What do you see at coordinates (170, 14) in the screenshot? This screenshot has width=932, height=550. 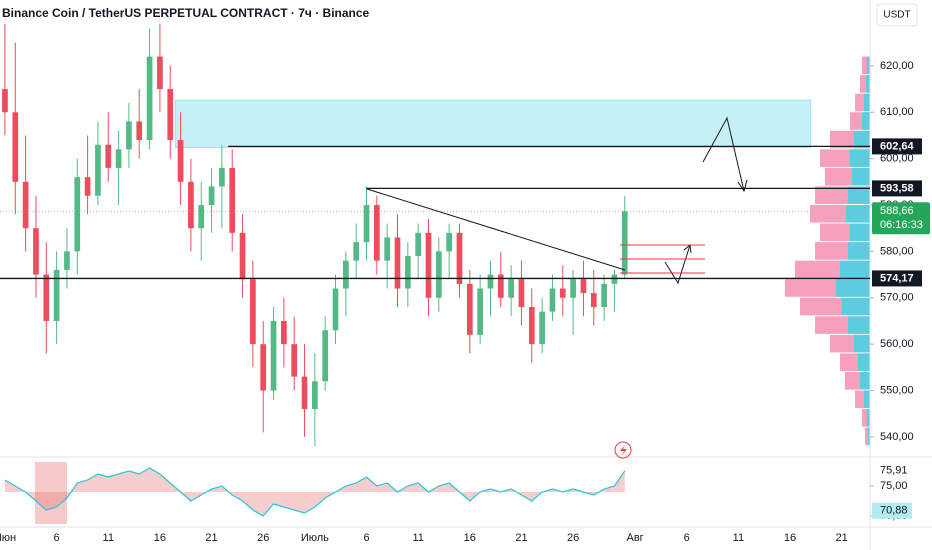 I see `title-bg` at bounding box center [170, 14].